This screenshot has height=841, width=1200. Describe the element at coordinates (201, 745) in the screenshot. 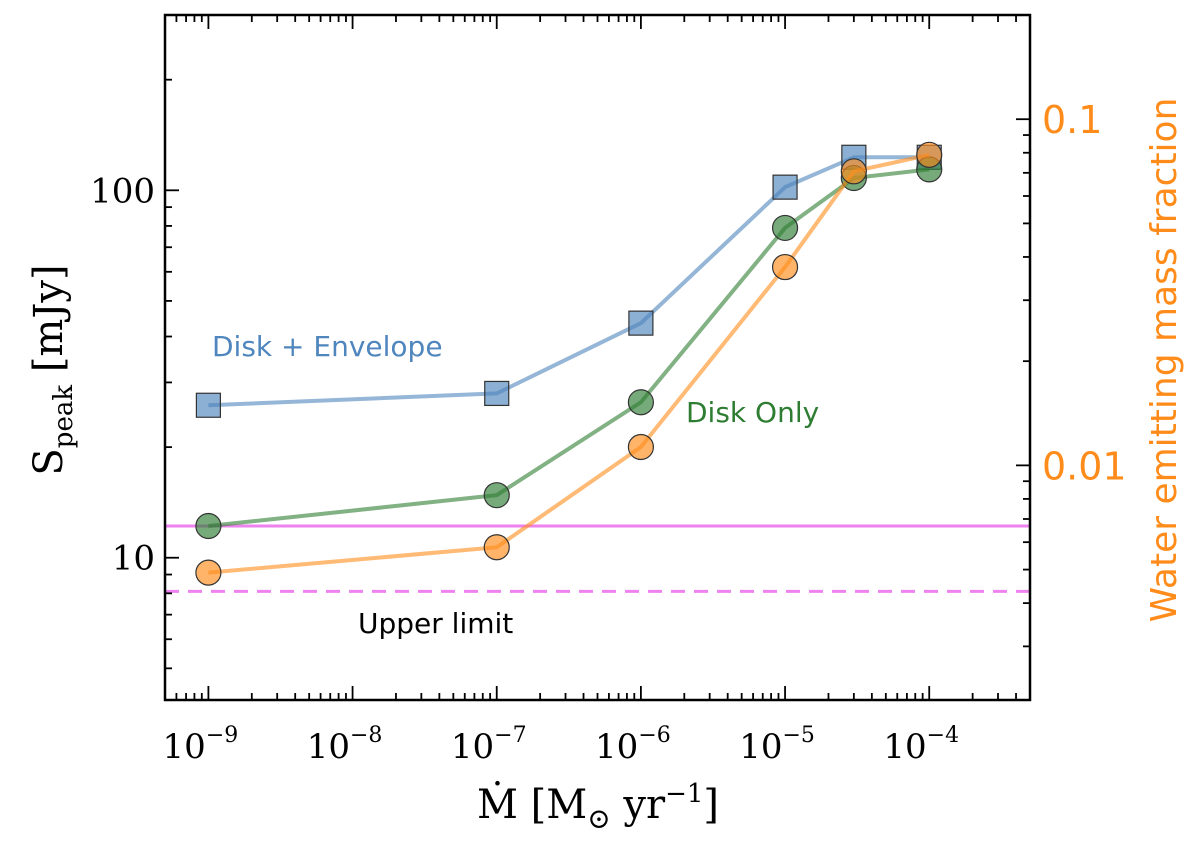

I see `x-tick-label-0: 10⁻⁹` at that location.